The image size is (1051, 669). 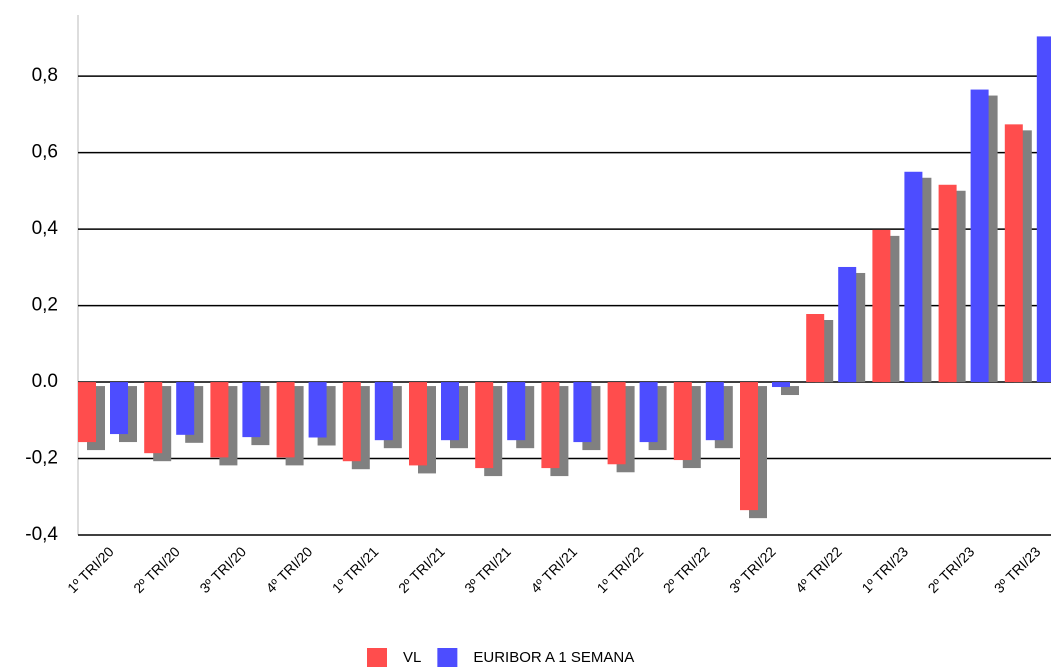 What do you see at coordinates (884, 569) in the screenshot?
I see `x-tick-label: 1º TRI/23` at bounding box center [884, 569].